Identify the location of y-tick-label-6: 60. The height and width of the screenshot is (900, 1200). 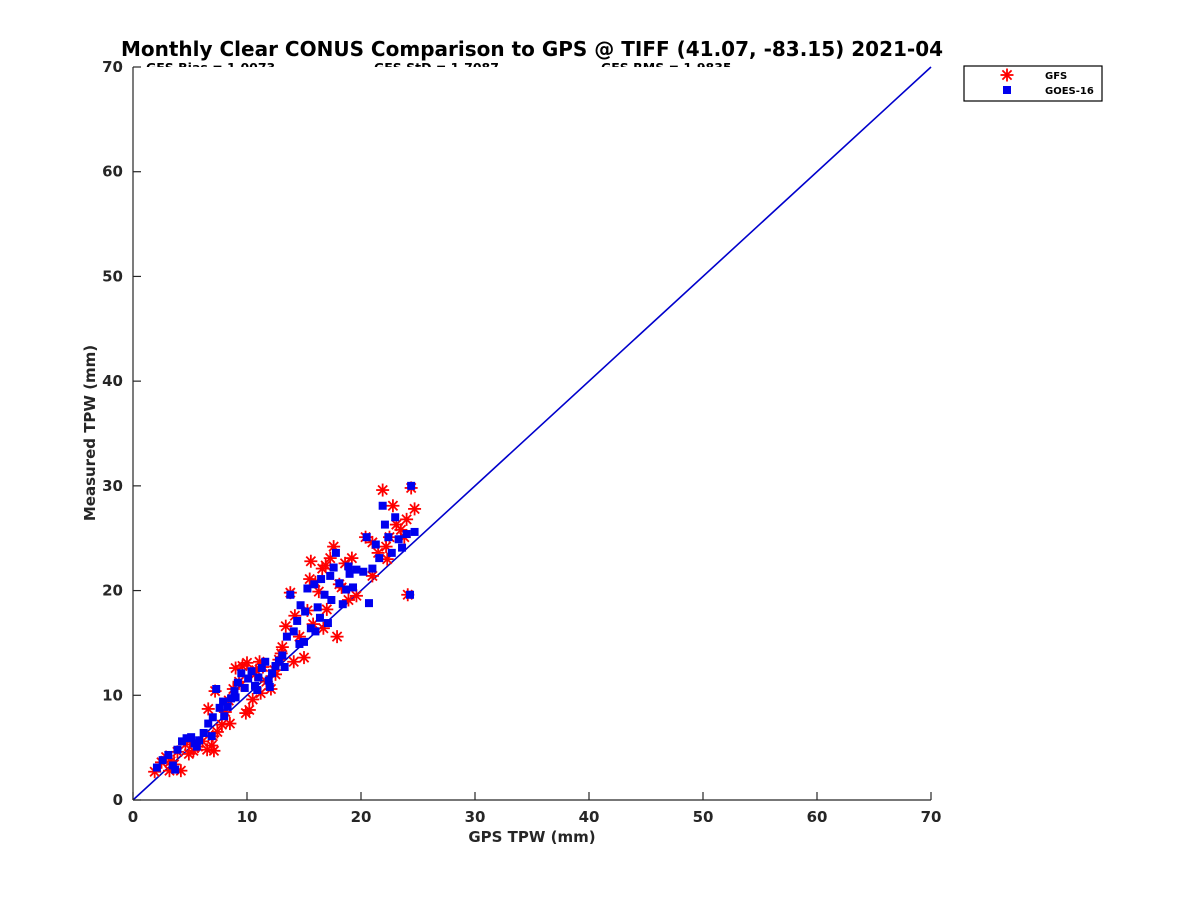
(112, 172).